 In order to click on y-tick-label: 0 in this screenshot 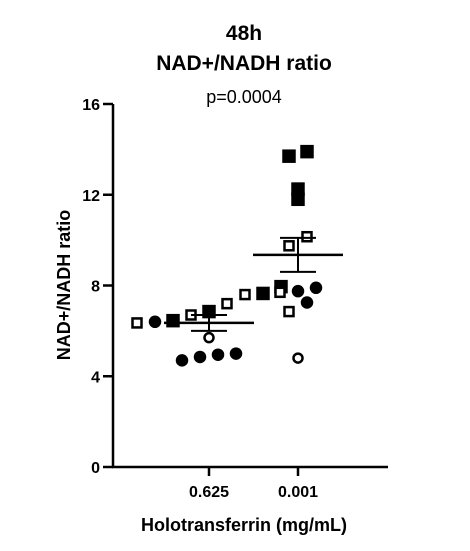, I will do `click(95, 468)`.